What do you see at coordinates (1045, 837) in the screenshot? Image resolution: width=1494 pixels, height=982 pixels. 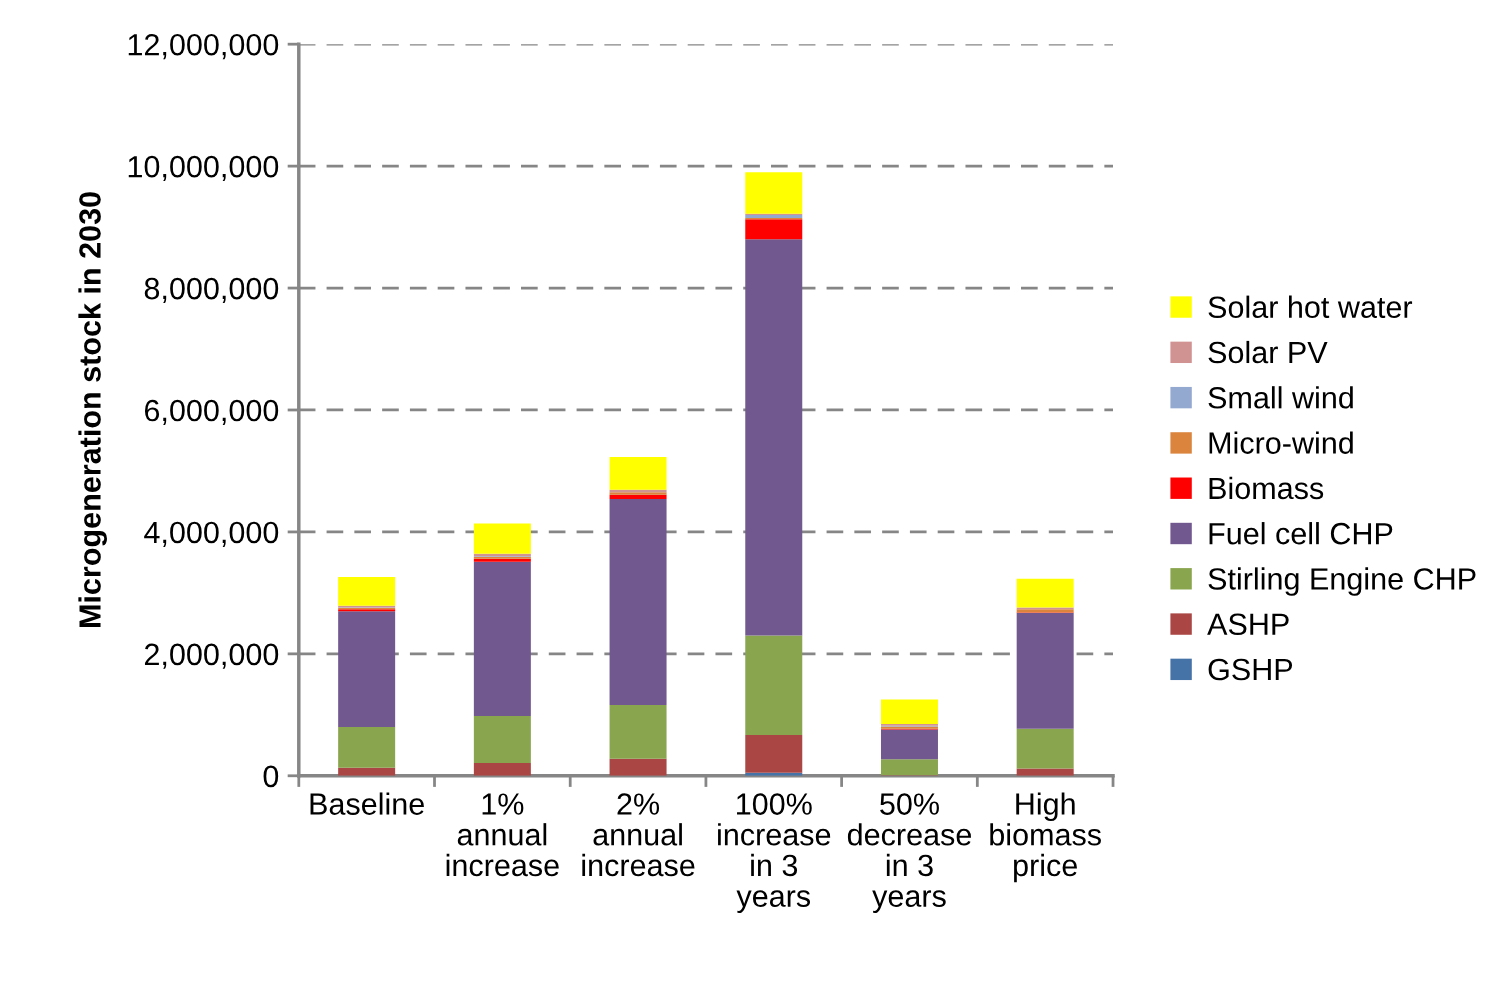 I see `x-tick-label: High biomass price` at bounding box center [1045, 837].